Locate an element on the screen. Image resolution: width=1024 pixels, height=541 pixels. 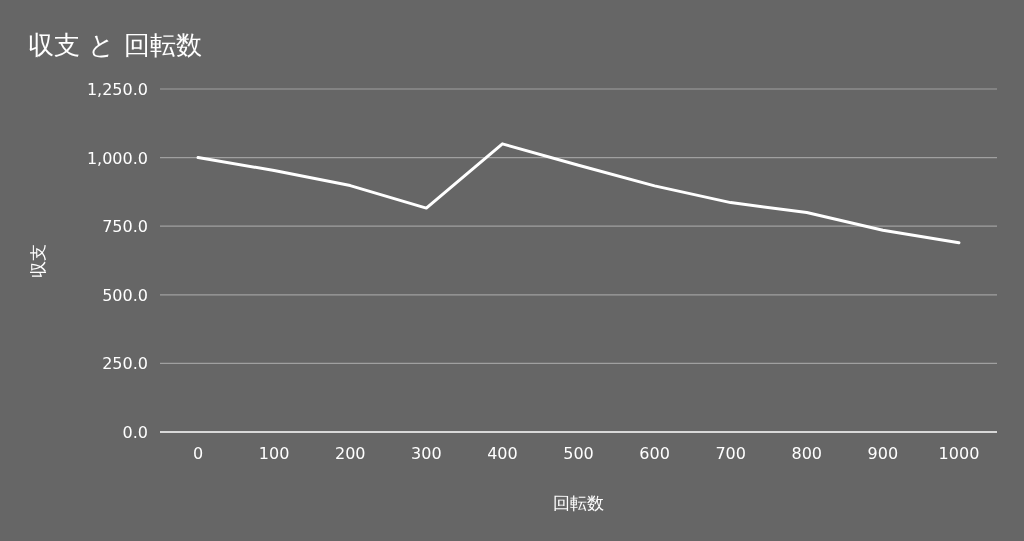
y-tick-label: 0.0 is located at coordinates (135, 432).